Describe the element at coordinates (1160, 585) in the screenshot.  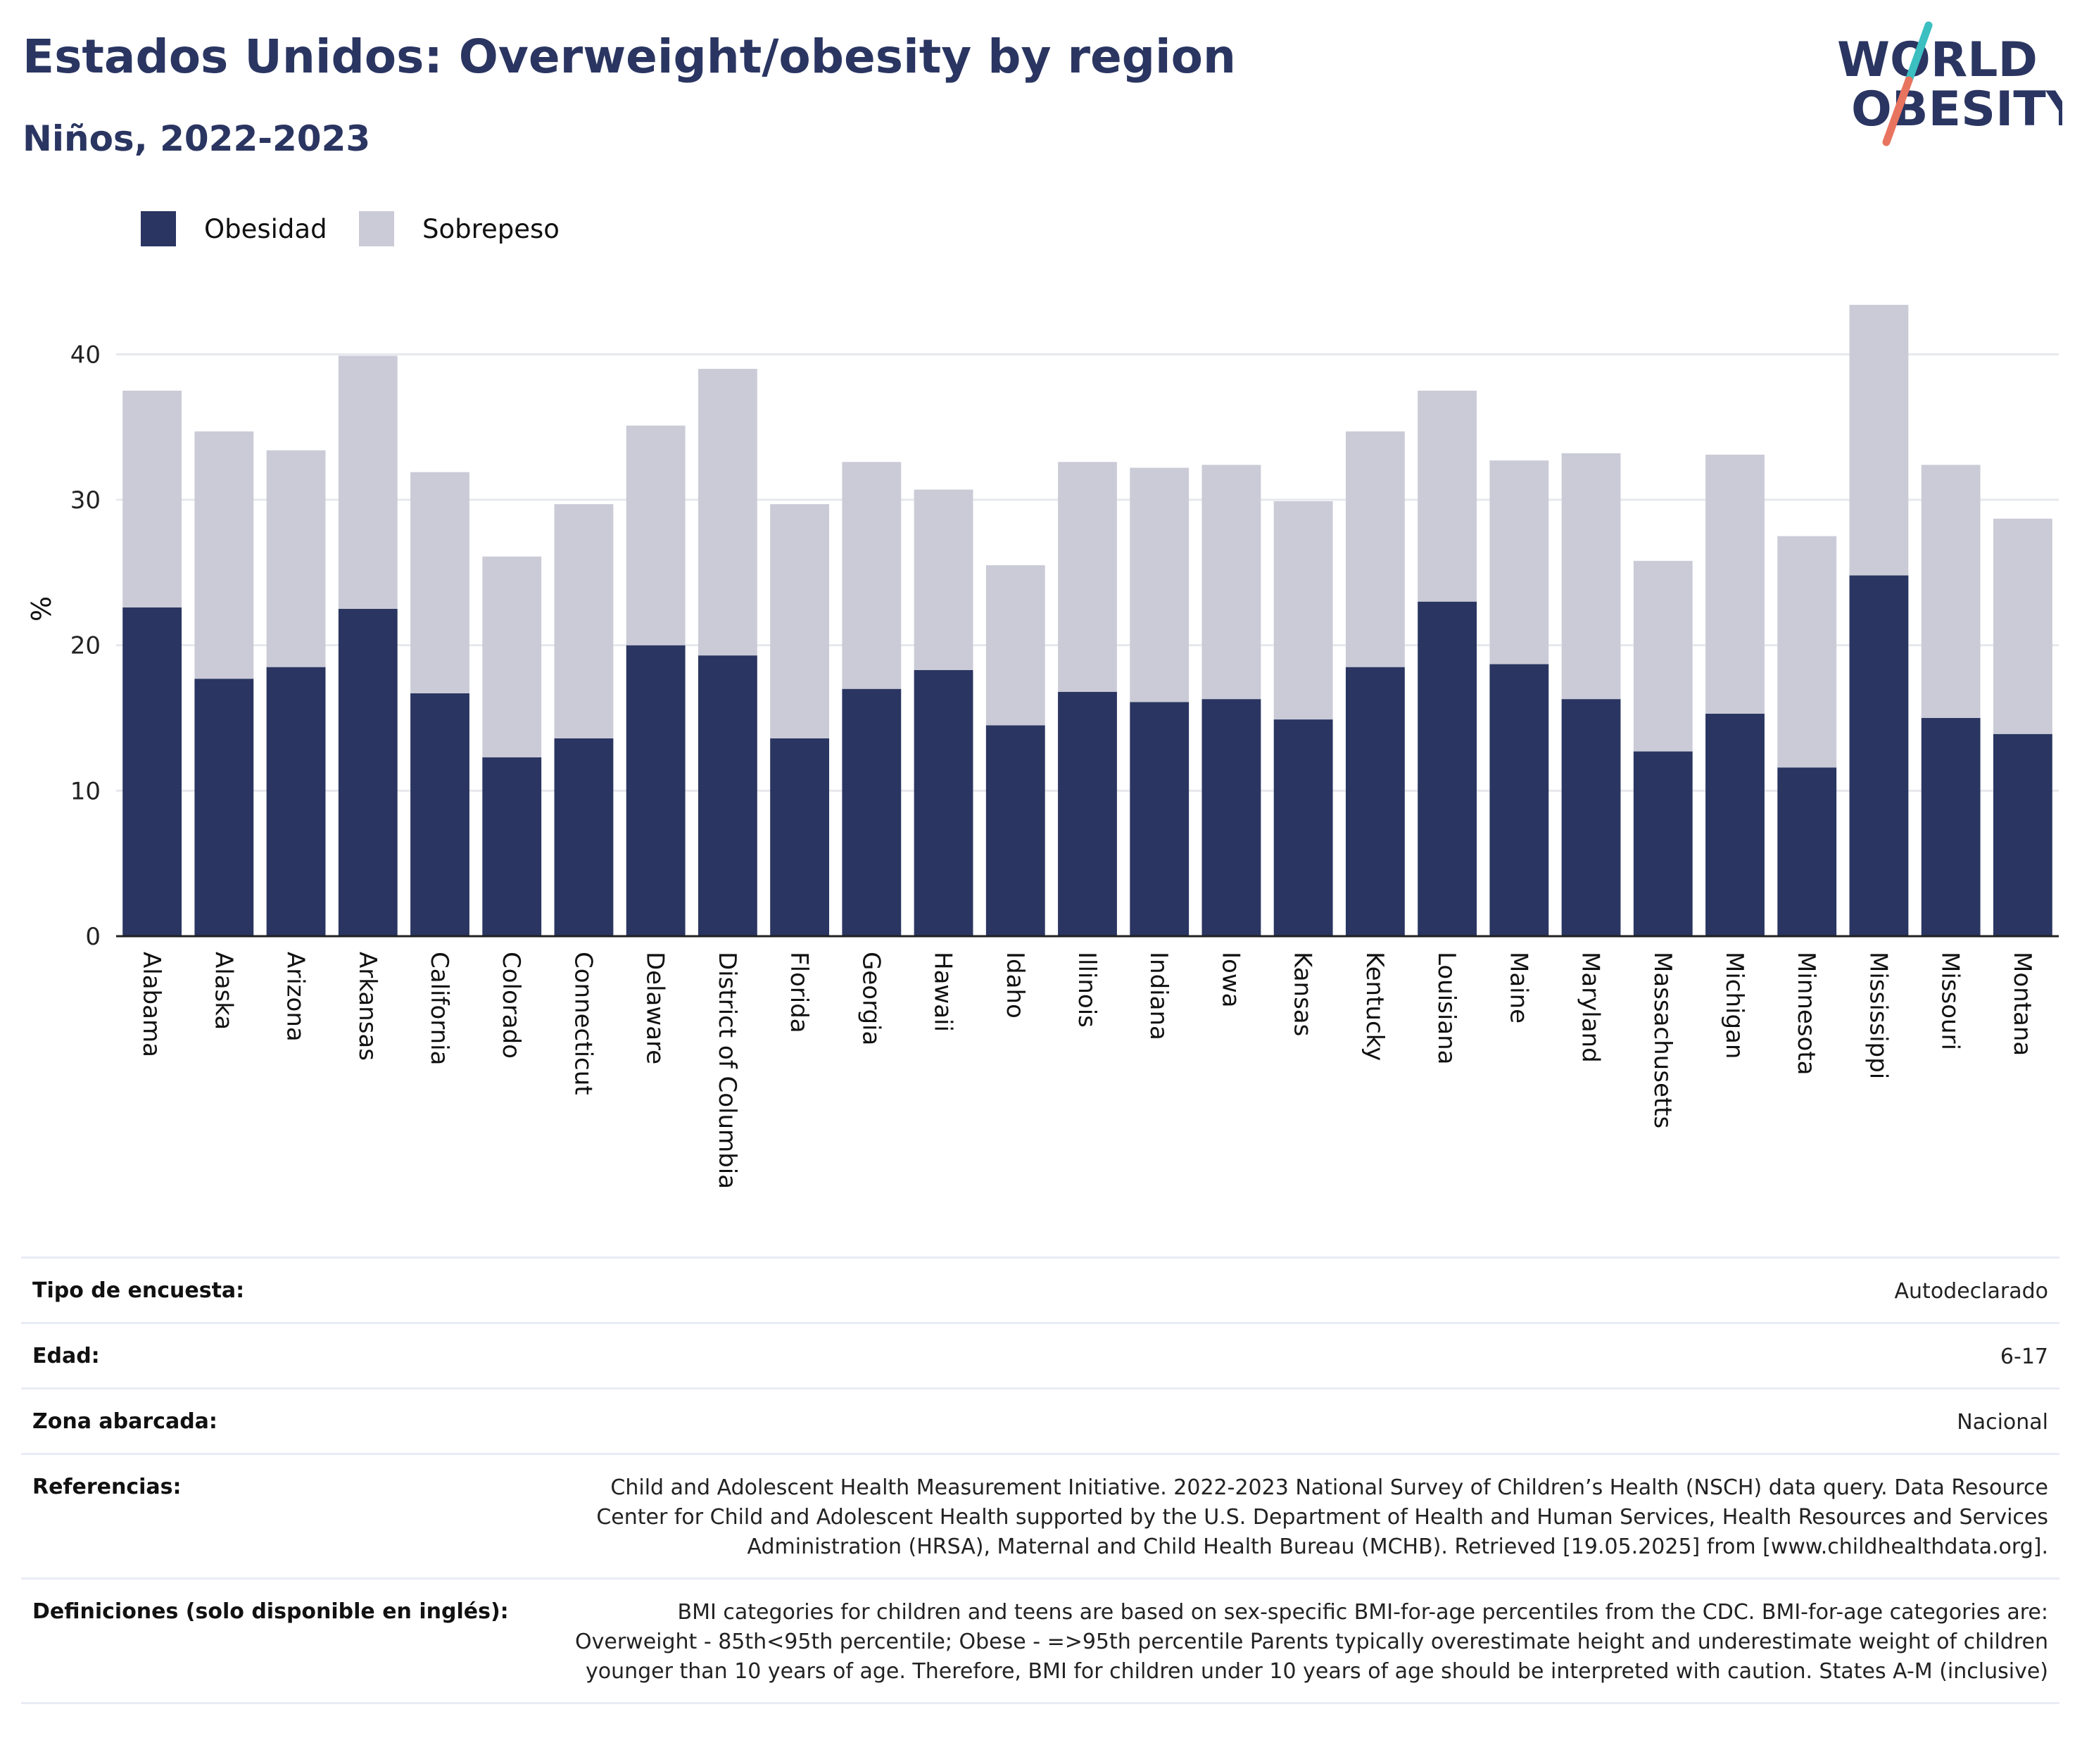
I see `bar-sobrepeso-indiana` at that location.